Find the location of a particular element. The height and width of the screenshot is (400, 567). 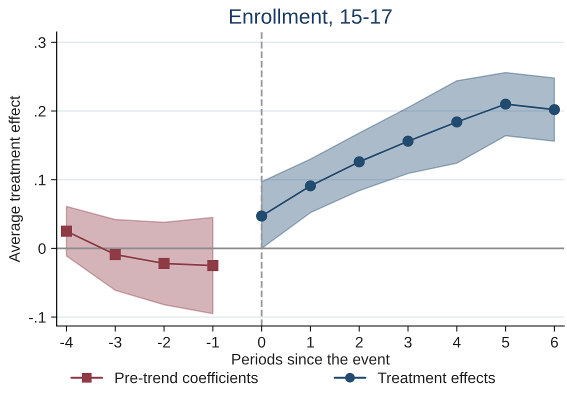

x-tick-label: -1 is located at coordinates (212, 342).